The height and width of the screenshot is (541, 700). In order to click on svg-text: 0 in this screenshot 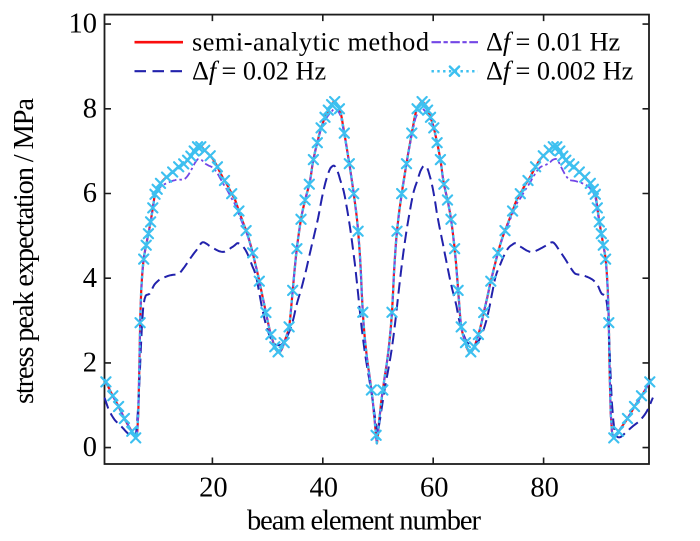, I will do `click(90, 447)`.